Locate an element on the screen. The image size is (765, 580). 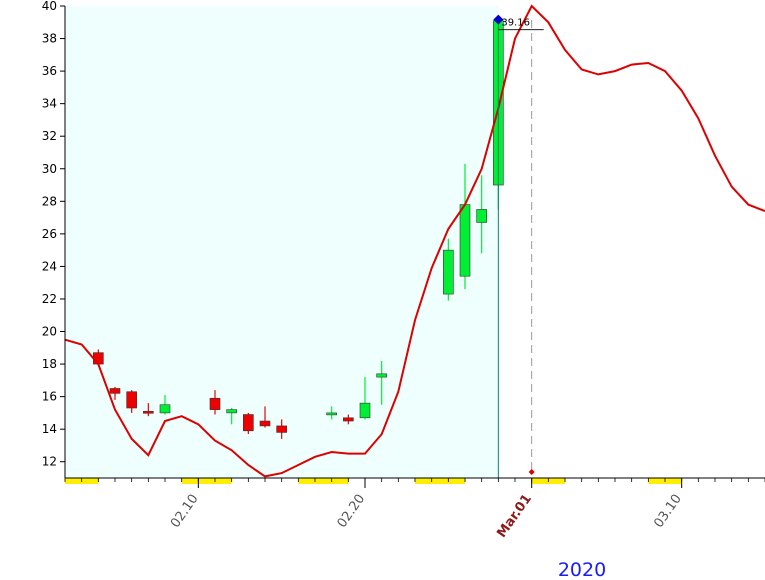
y-tick-label: 22 is located at coordinates (49, 299).